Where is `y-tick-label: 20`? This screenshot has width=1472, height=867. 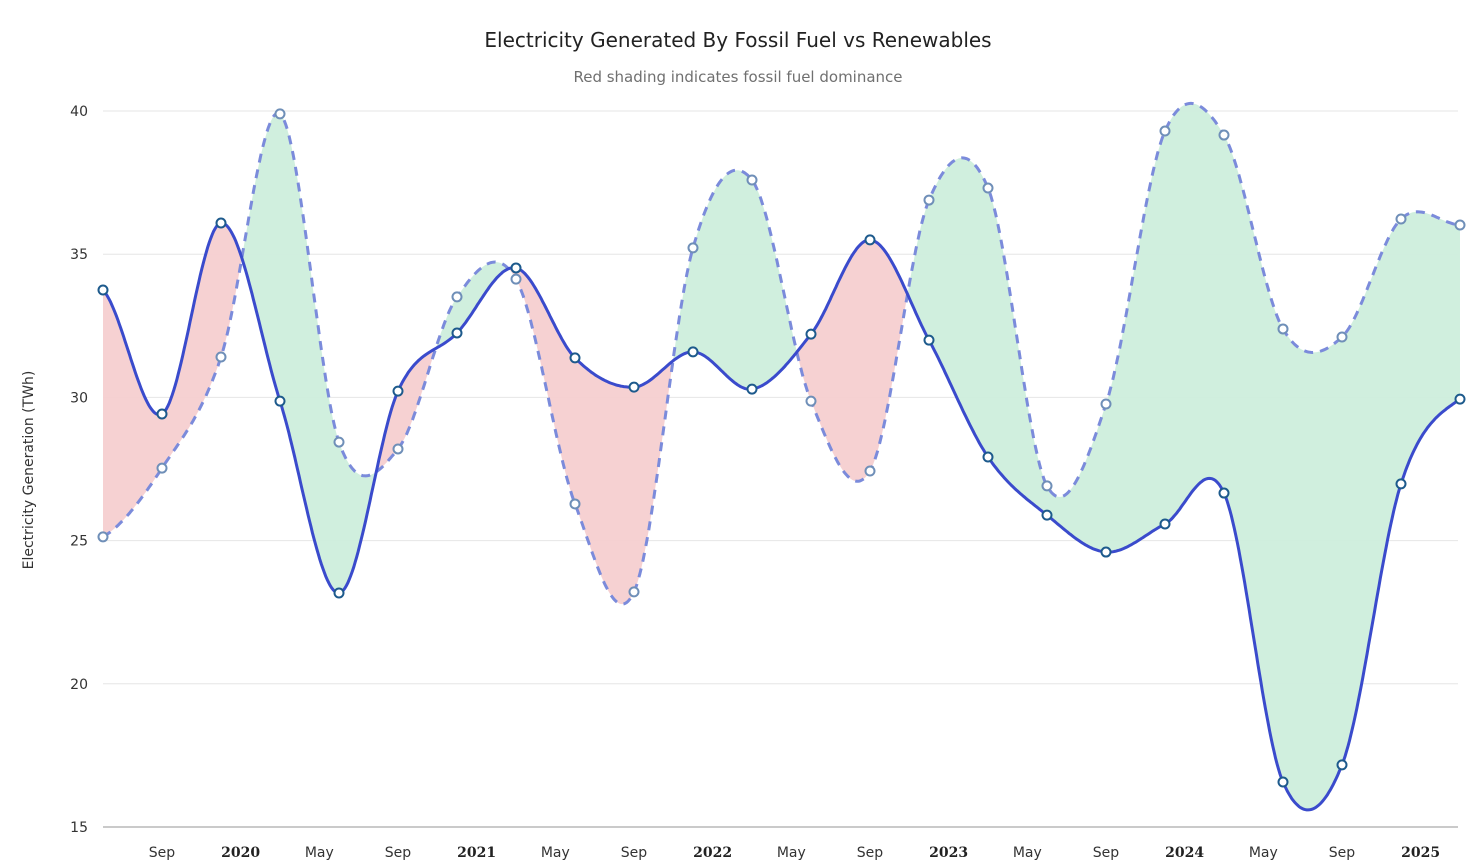 y-tick-label: 20 is located at coordinates (79, 685).